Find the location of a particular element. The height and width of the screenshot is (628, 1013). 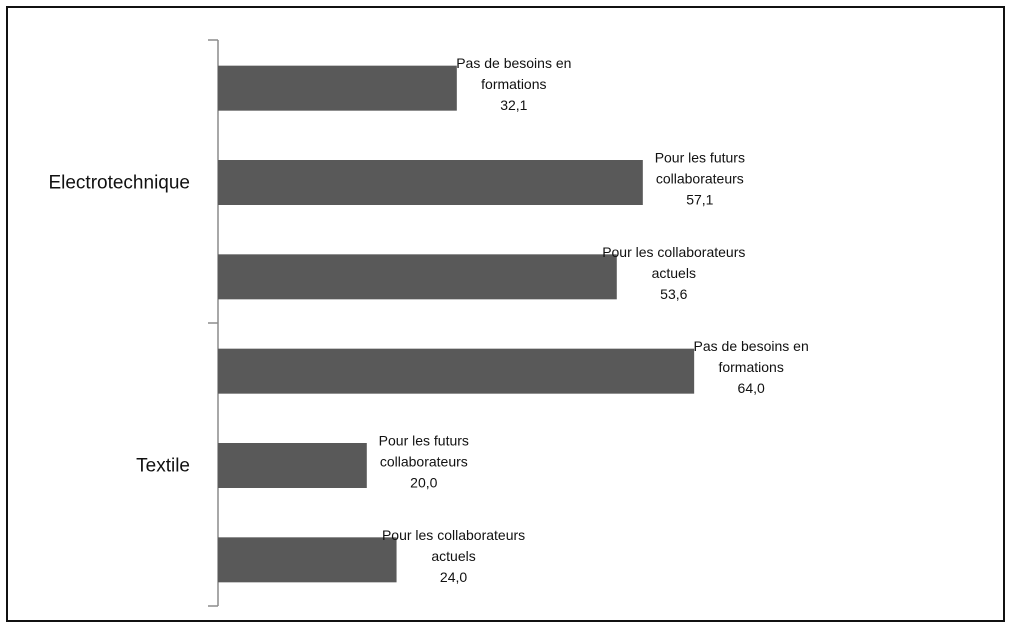

bar-data-label: Pas de besoins en formations 32,1 is located at coordinates (513, 84).